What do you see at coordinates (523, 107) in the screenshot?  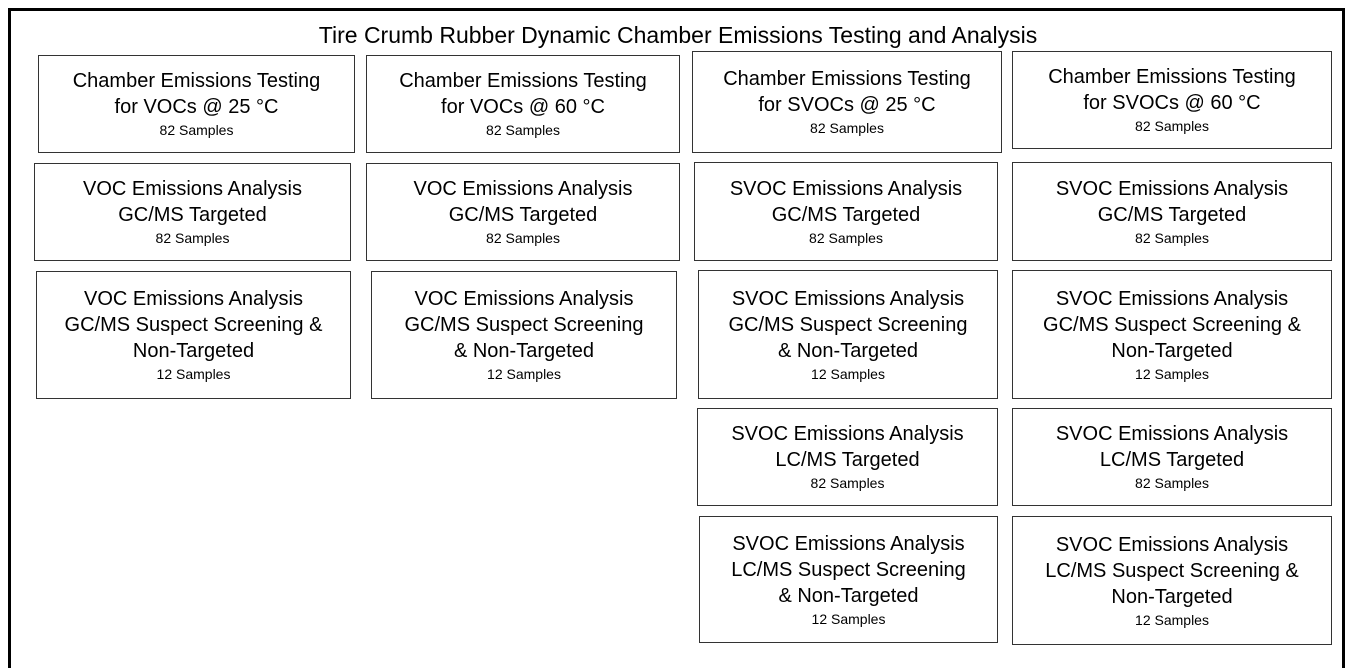 I see `box-label: for VOCs @ 60 °C` at bounding box center [523, 107].